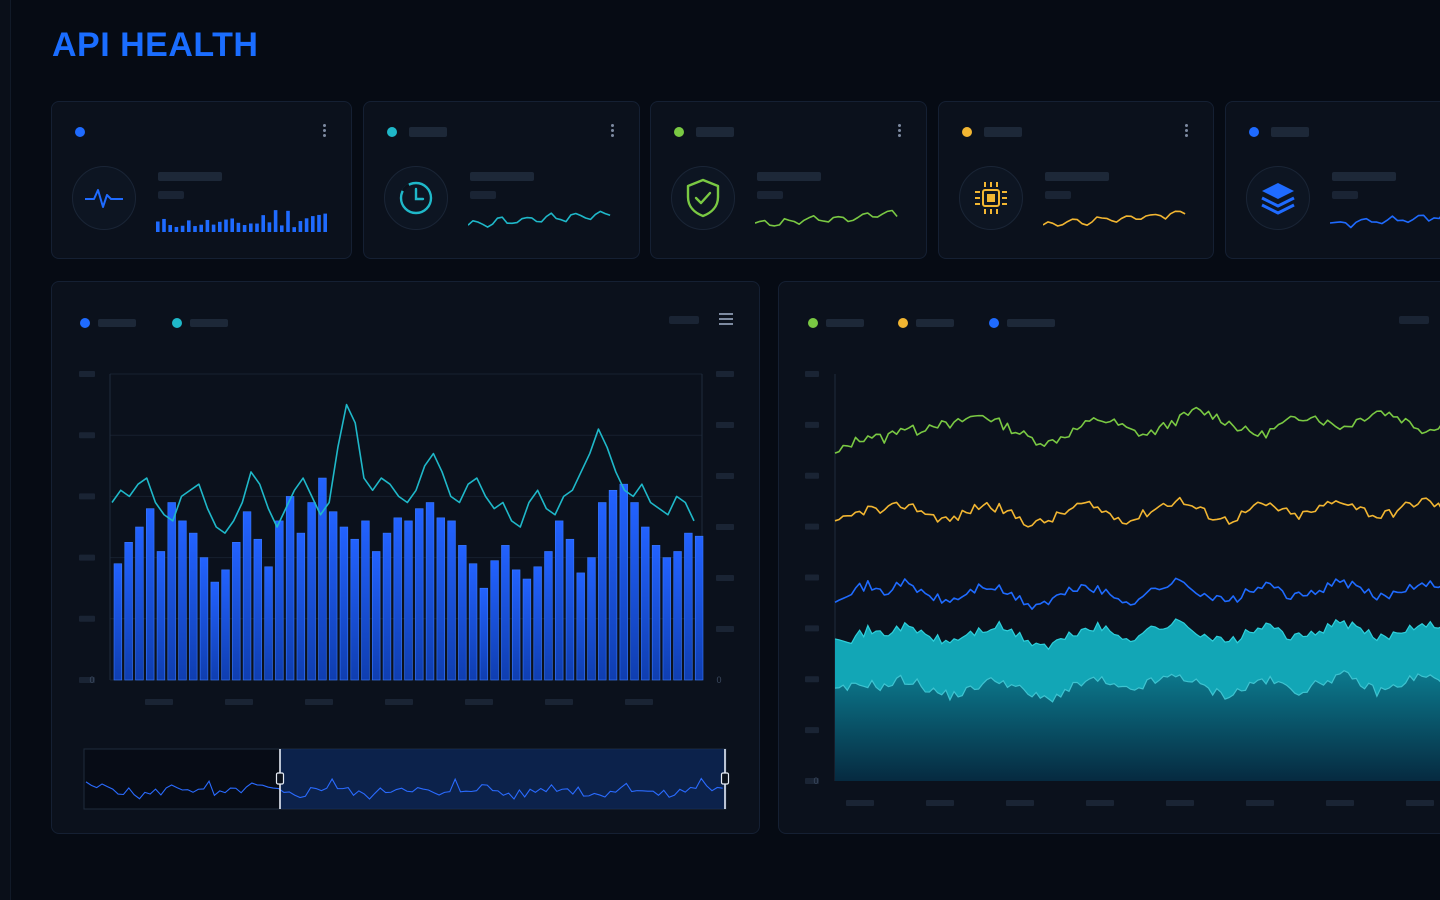 This screenshot has width=1440, height=900. What do you see at coordinates (1137, 634) in the screenshot?
I see `area-upper-edge` at bounding box center [1137, 634].